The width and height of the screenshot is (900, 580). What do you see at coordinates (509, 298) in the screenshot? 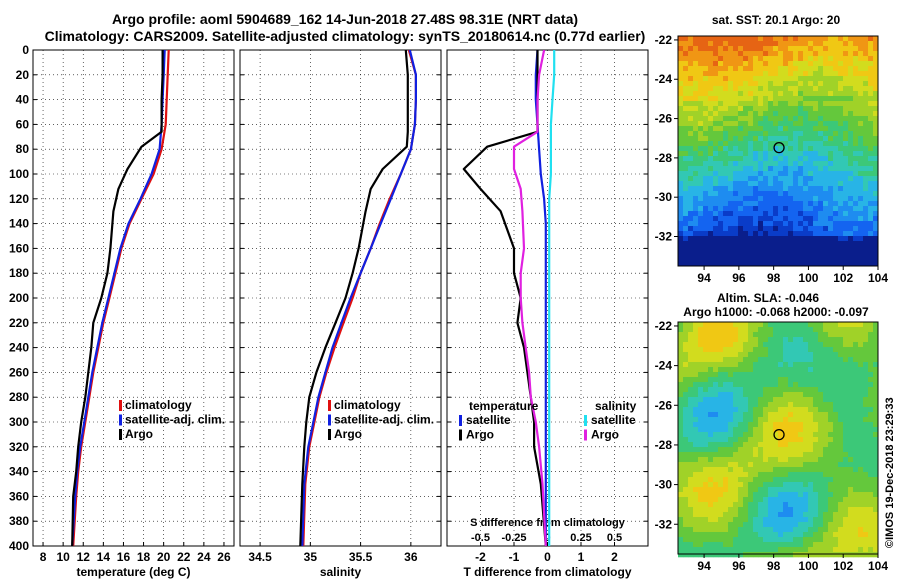
I see `series-group` at bounding box center [509, 298].